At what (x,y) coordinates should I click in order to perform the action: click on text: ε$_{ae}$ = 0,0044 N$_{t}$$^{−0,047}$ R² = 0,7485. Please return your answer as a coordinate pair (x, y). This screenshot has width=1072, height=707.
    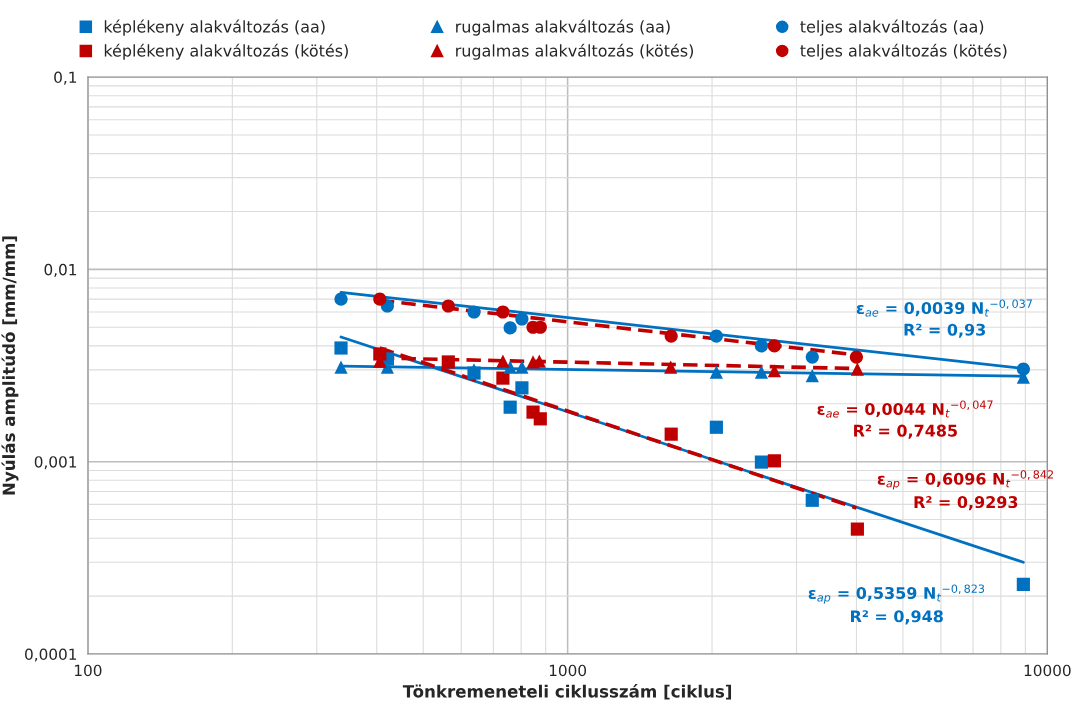
    Looking at the image, I should click on (905, 419).